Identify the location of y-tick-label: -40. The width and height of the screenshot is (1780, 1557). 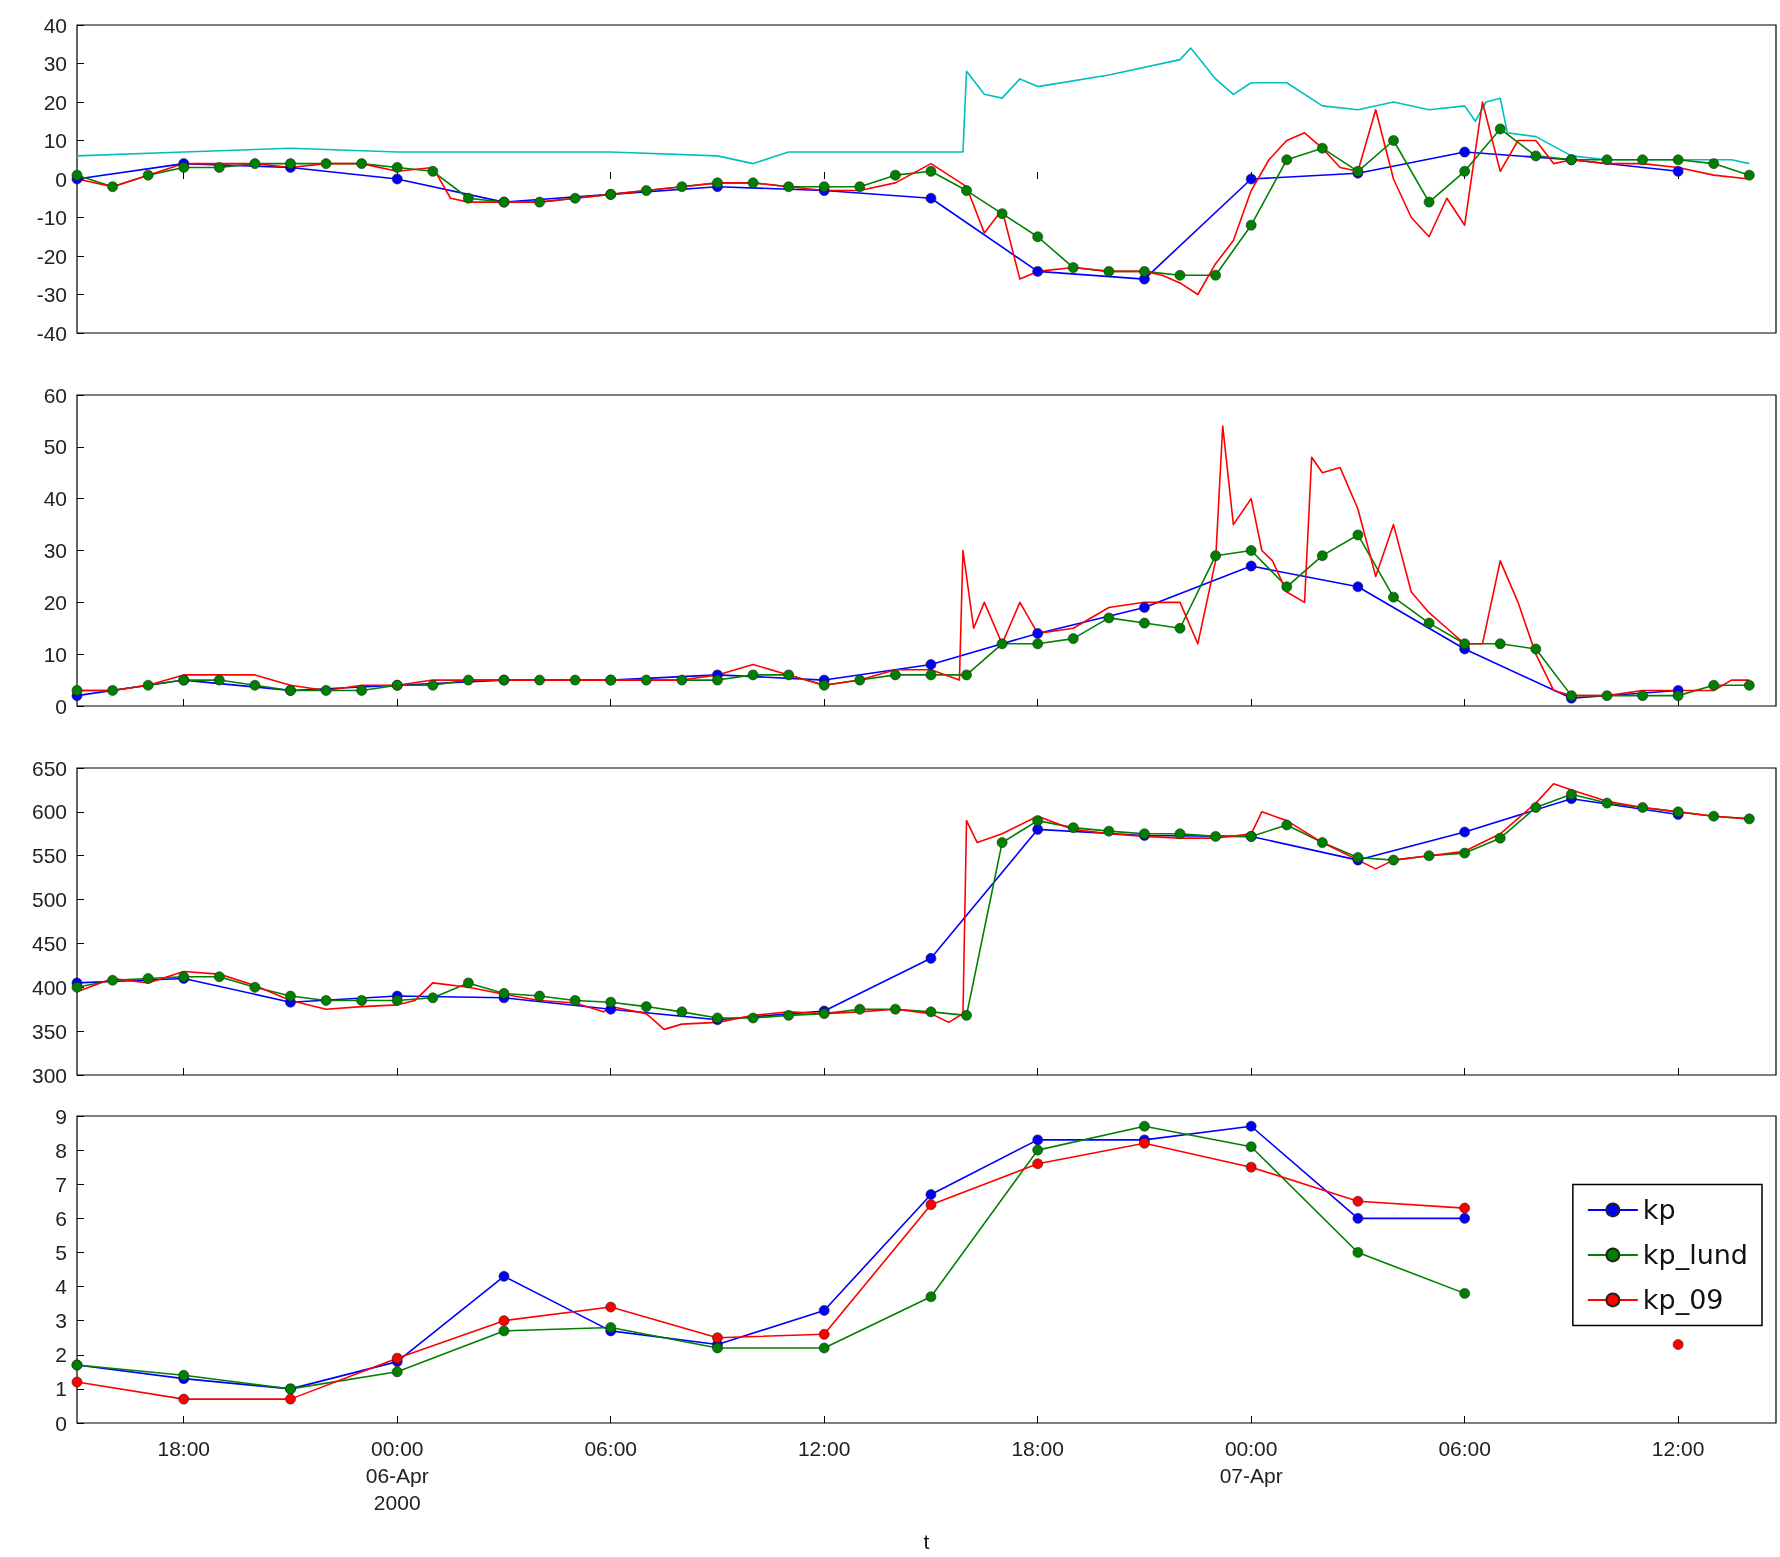
(51, 333).